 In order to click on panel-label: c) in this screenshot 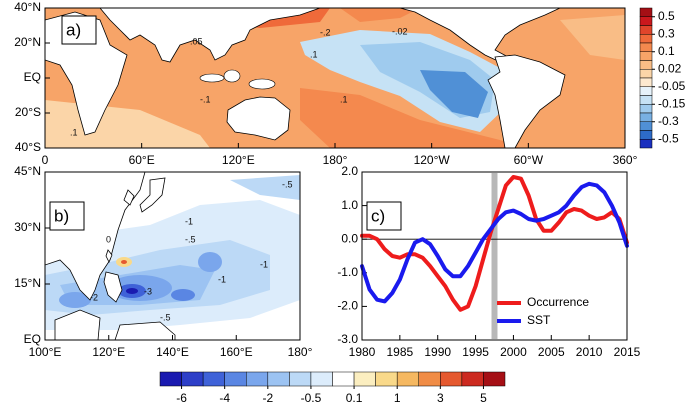, I will do `click(378, 215)`.